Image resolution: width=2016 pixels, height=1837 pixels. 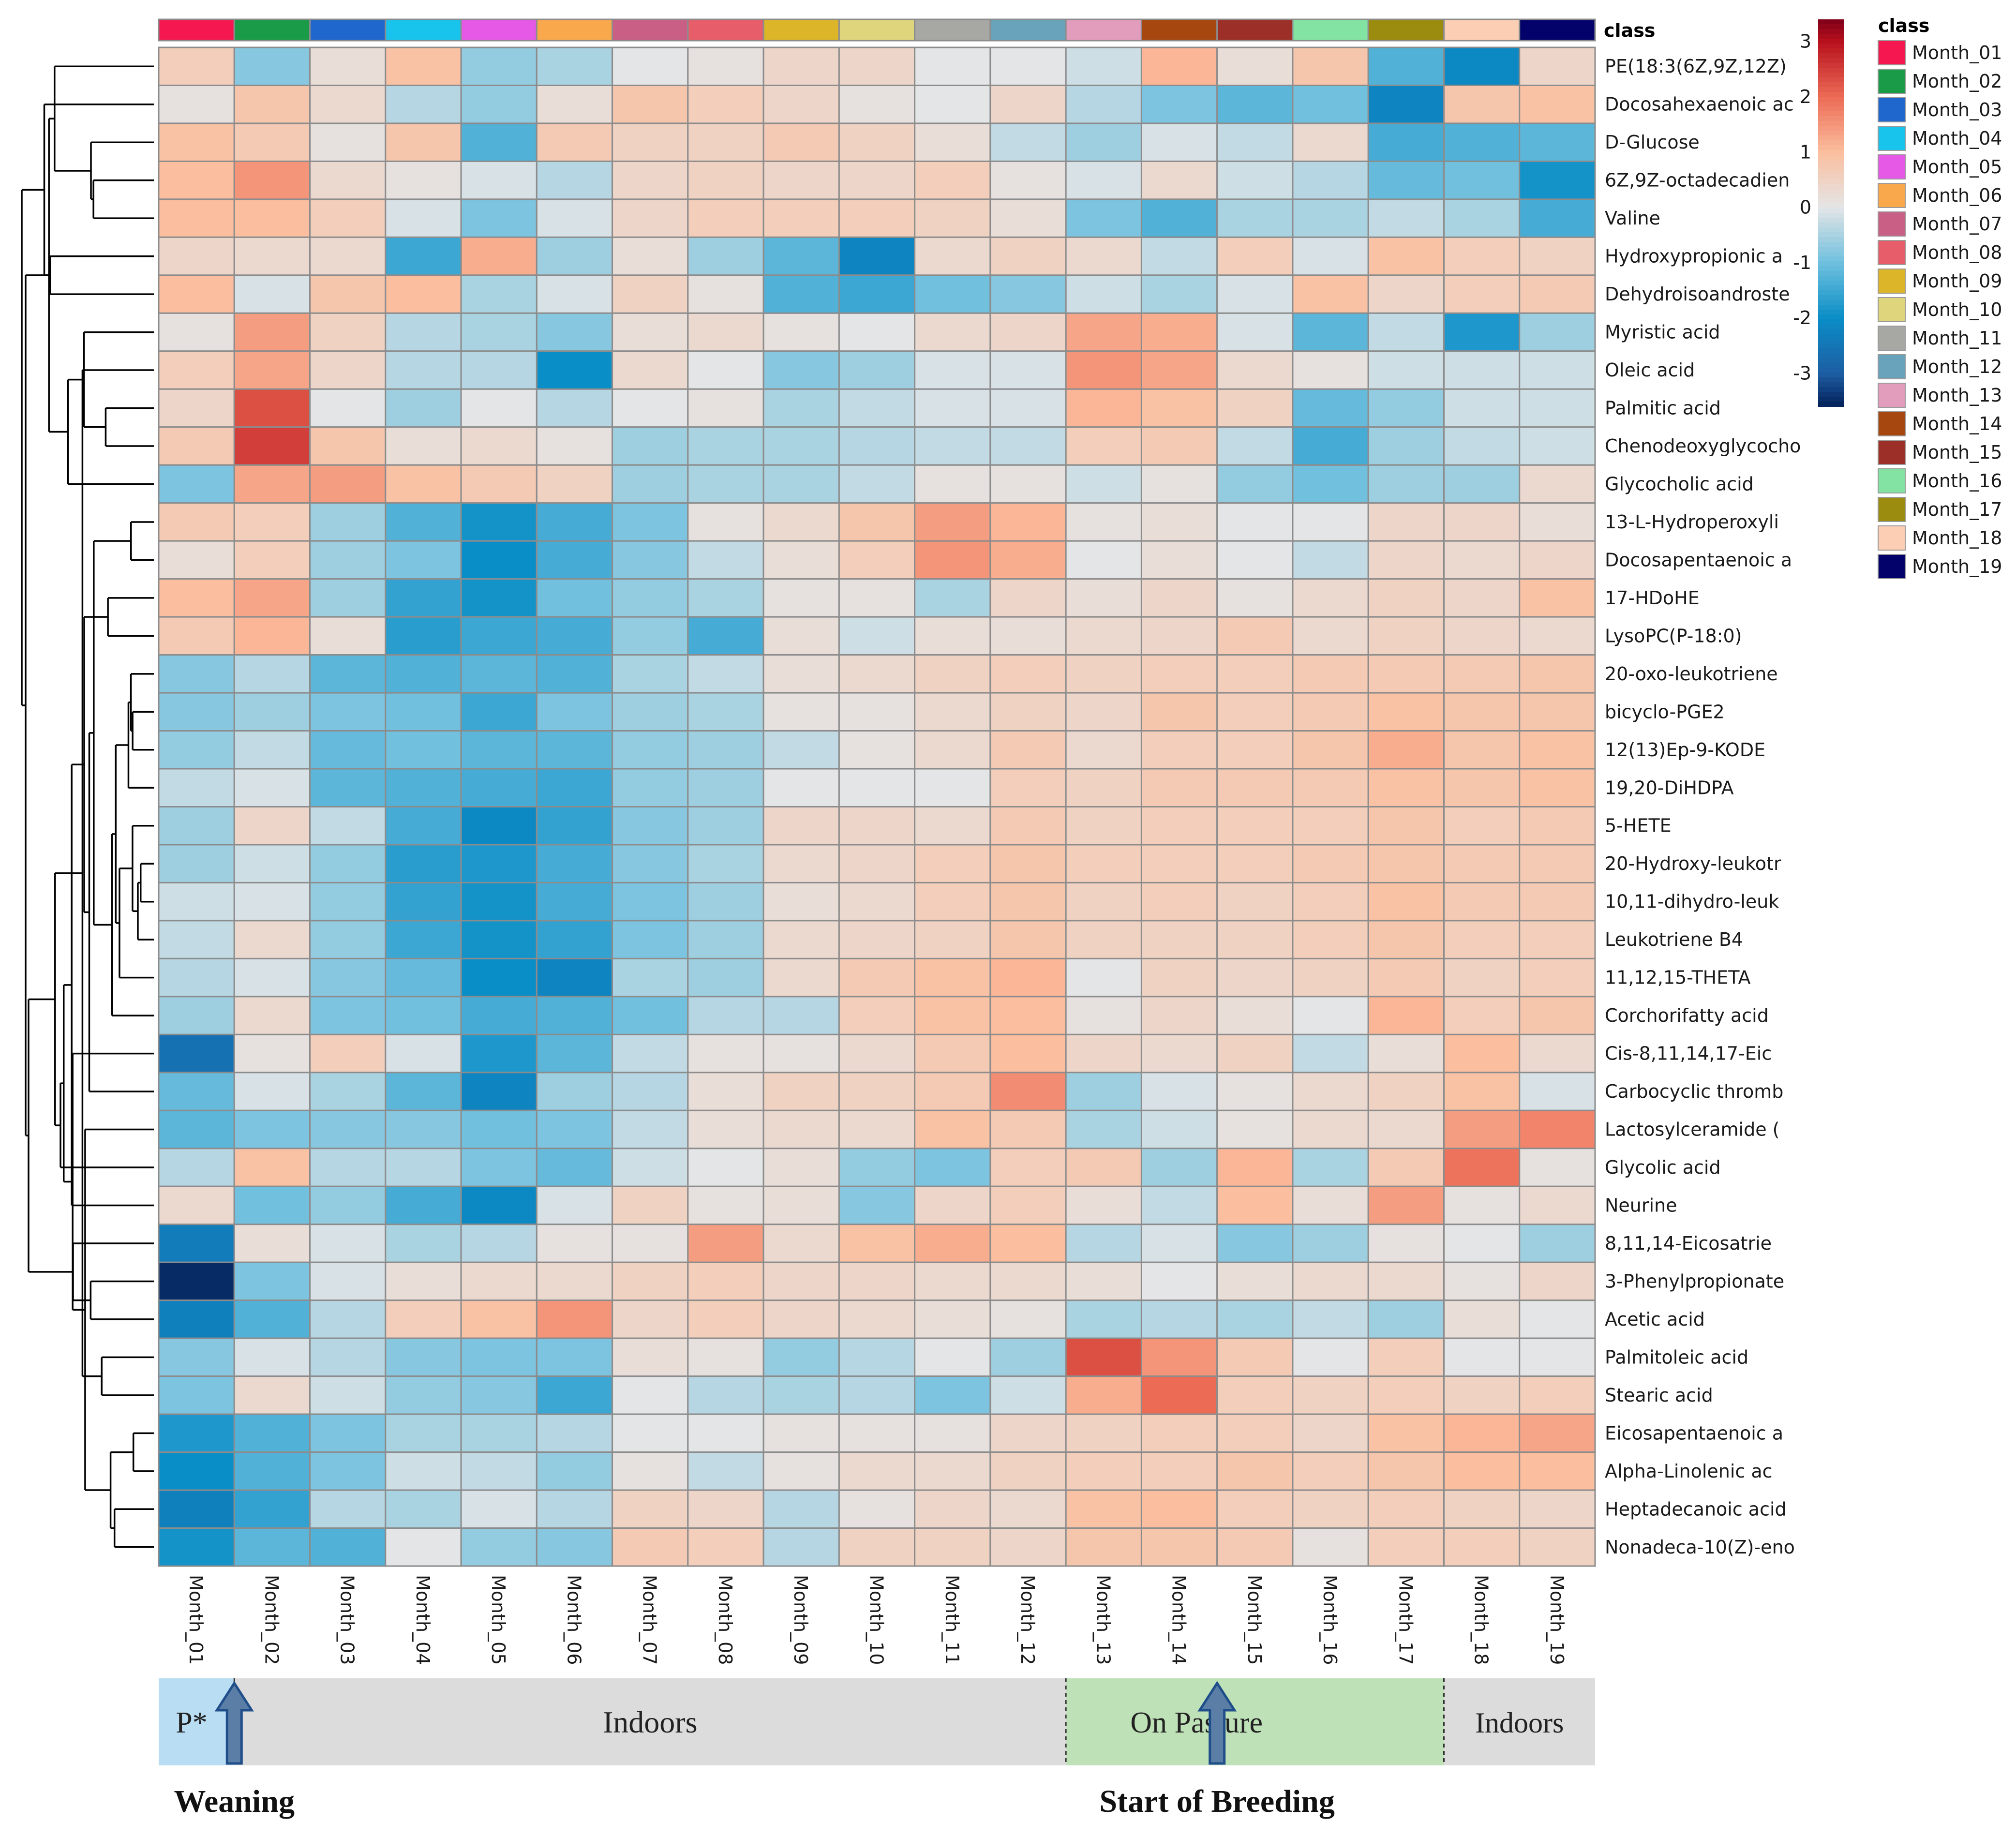 I want to click on row-label: 8,11,14-Eicosatrie, so click(x=1688, y=1243).